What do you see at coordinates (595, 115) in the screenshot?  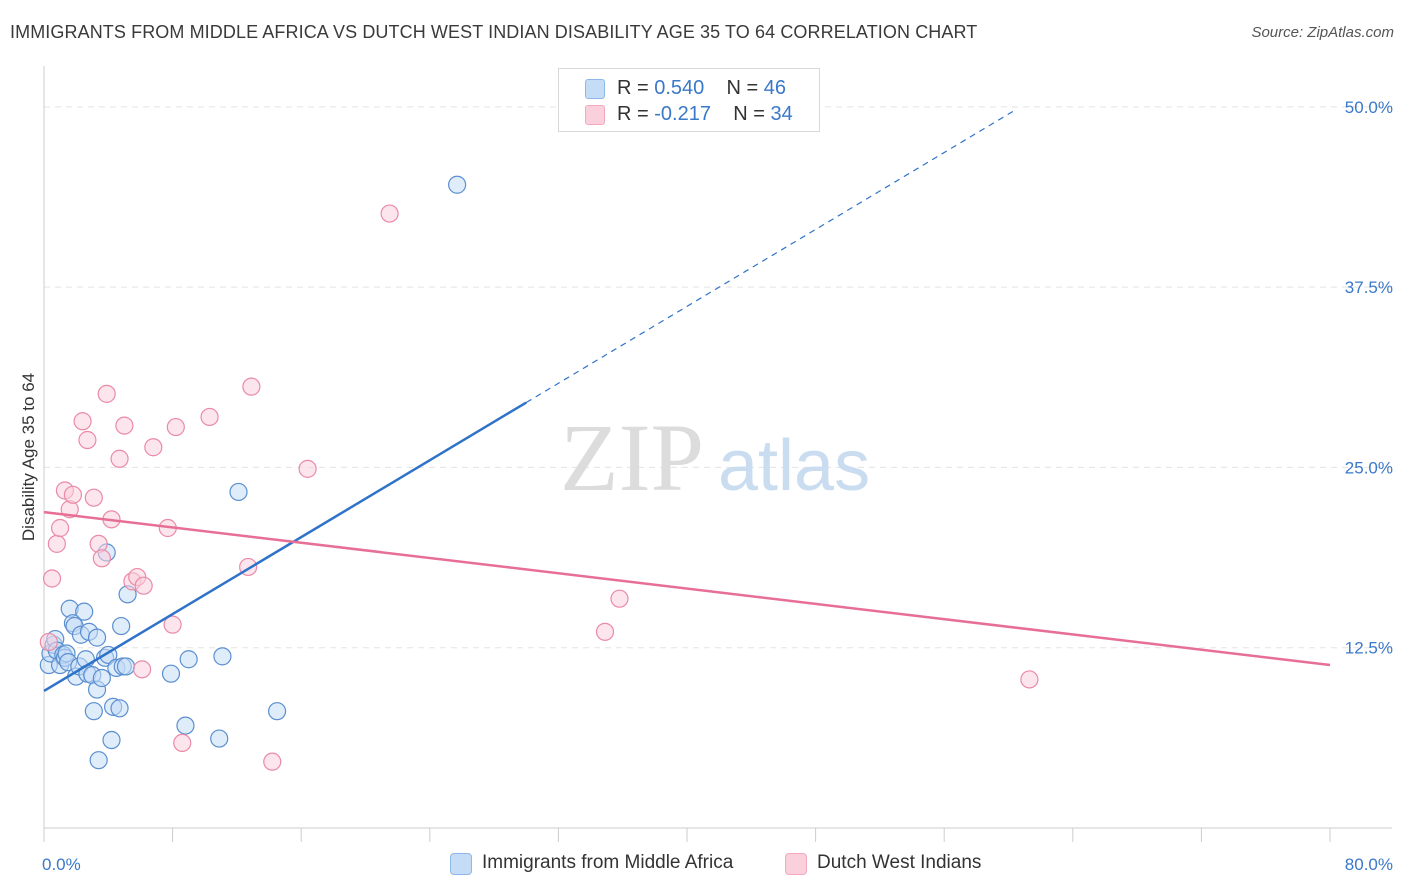 I see `legend-swatch-pink` at bounding box center [595, 115].